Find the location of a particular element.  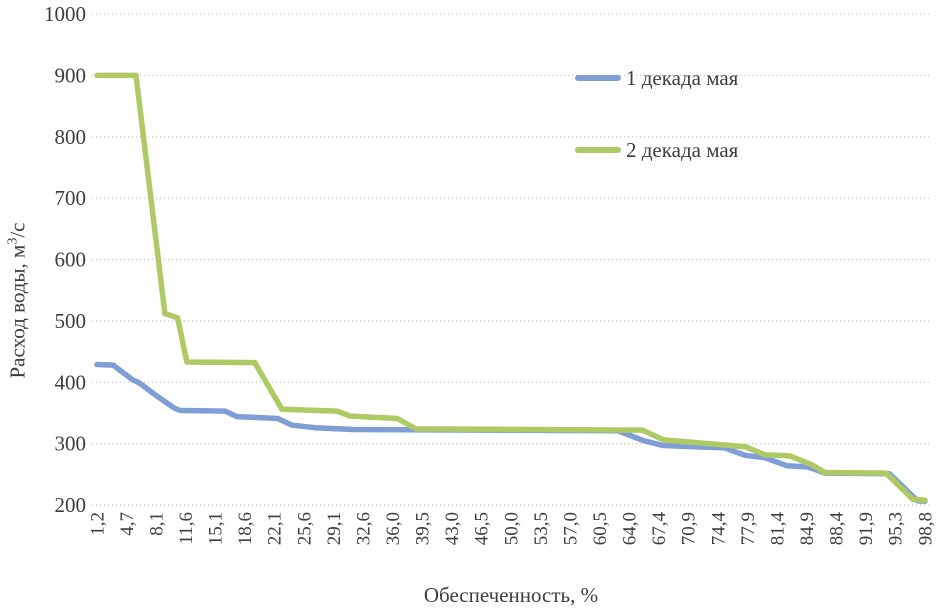

y-tick-label-900: 900 is located at coordinates (71, 75).